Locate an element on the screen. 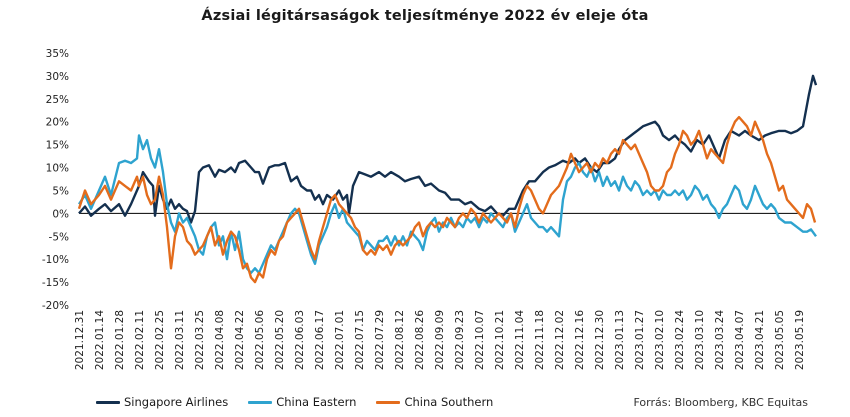  x-tick-label: 2023.05.19 is located at coordinates (800, 340).